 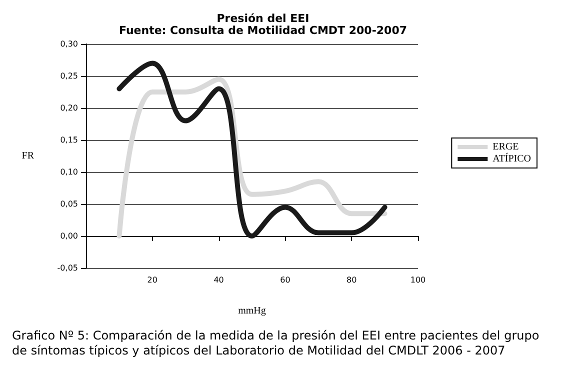 I want to click on x-tick-label: 20, so click(x=152, y=280).